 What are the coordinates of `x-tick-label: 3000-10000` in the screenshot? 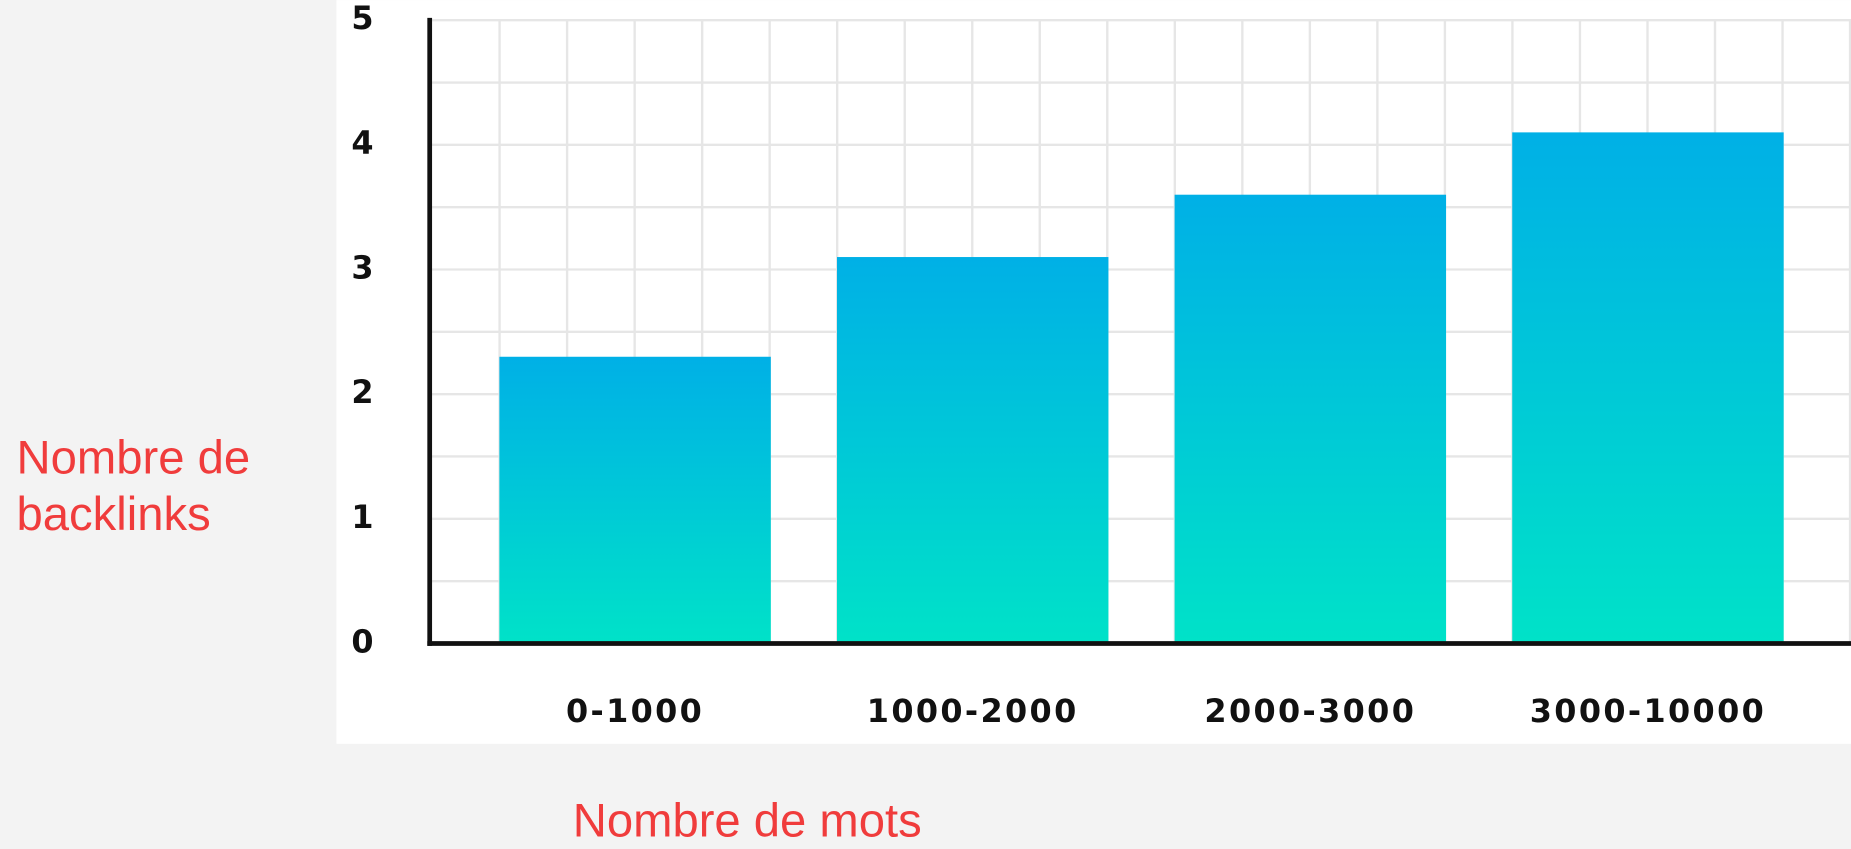 It's located at (1648, 711).